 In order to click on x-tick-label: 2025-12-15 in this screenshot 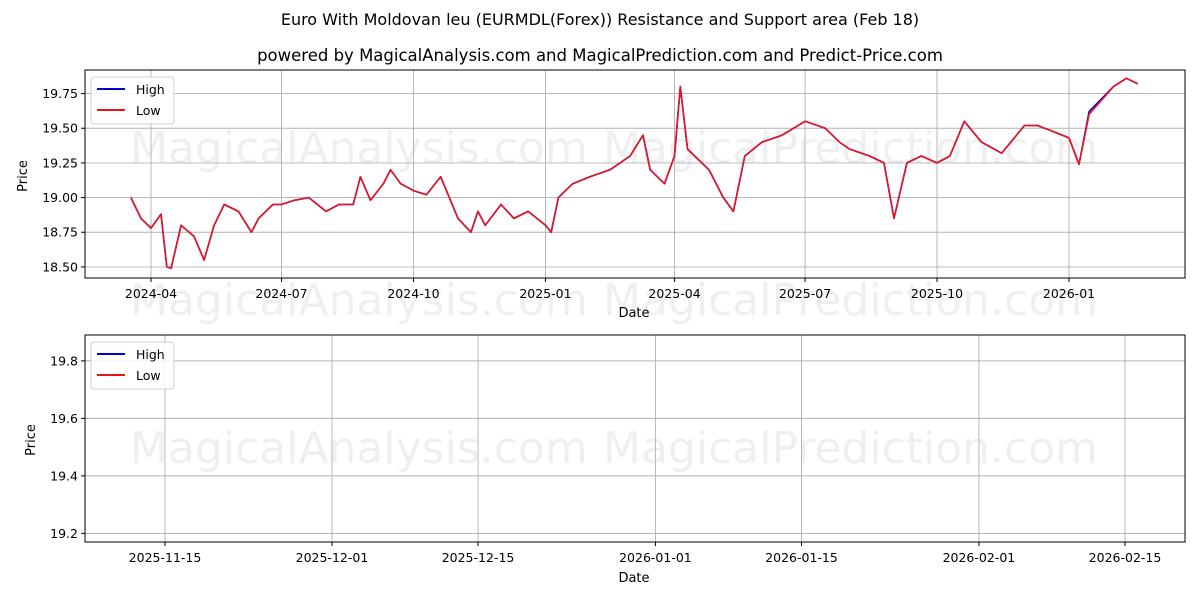, I will do `click(478, 557)`.